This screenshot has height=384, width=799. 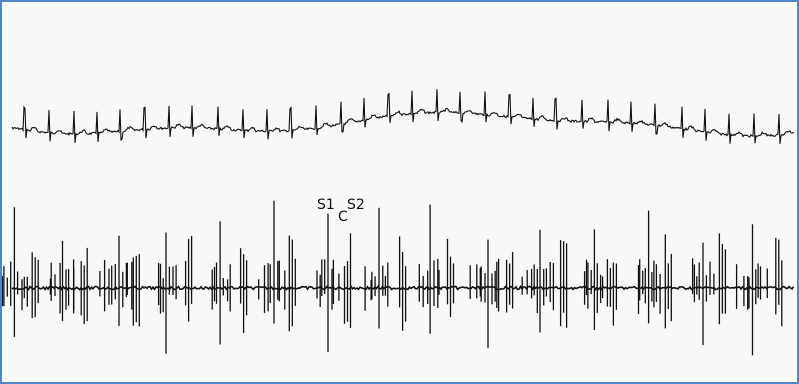 I want to click on ecg-trace, so click(x=403, y=116).